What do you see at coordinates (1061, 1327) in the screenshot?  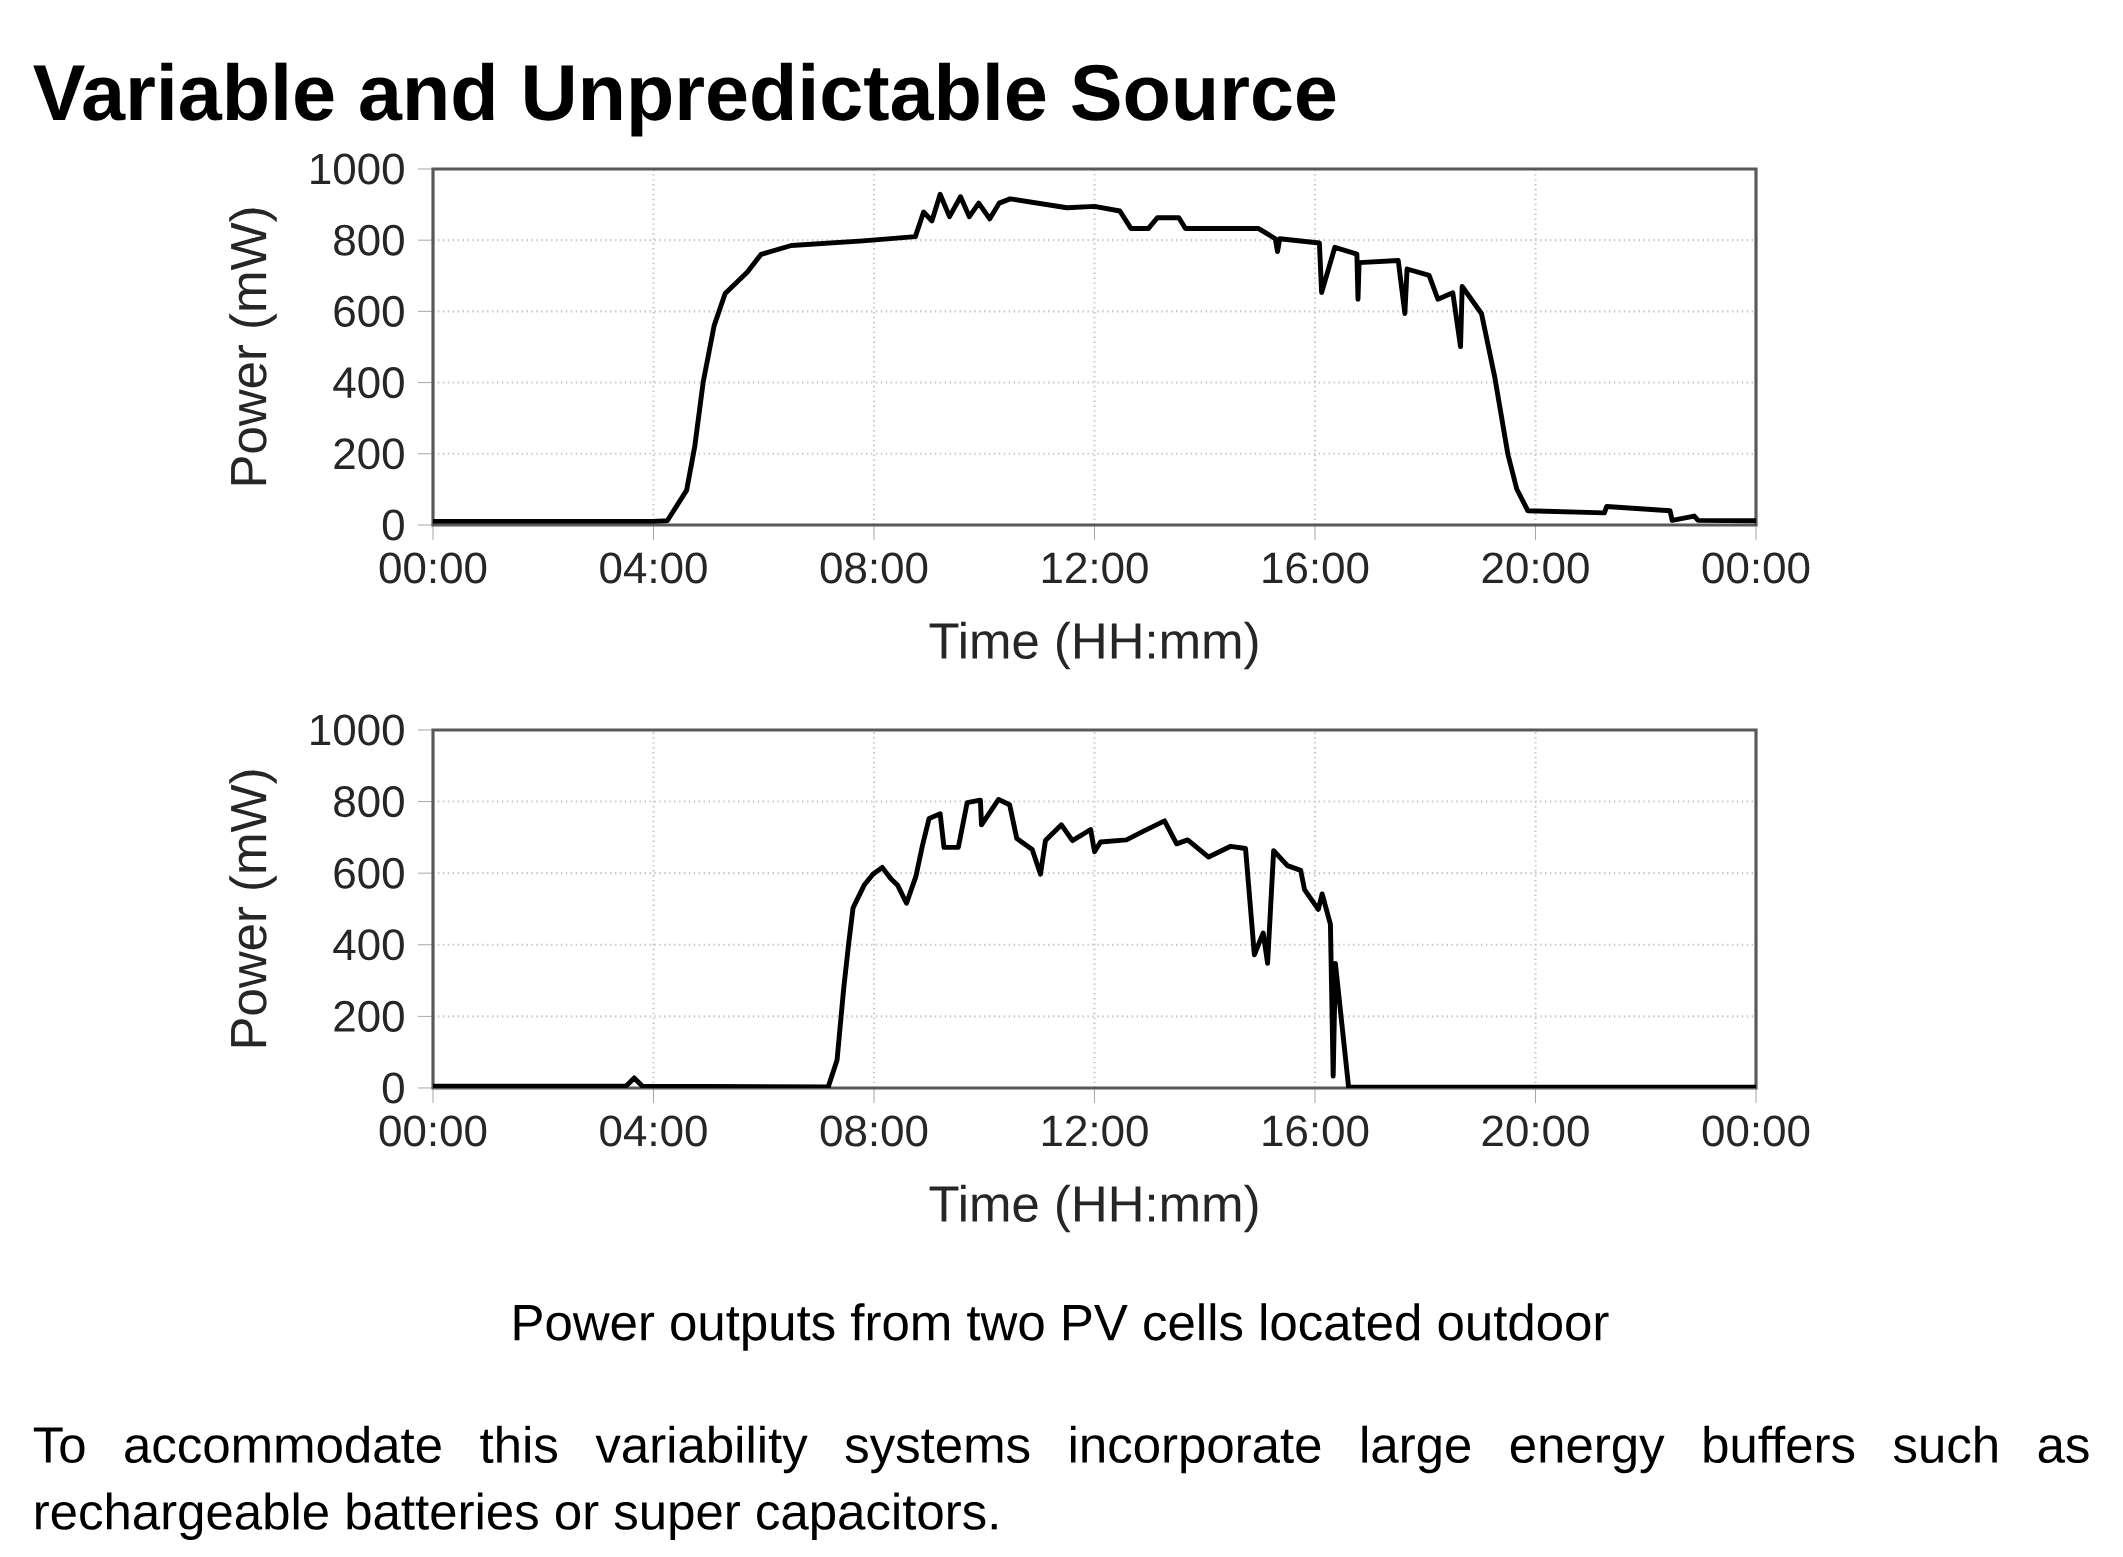 I see `text: Power outputs from two PV cells located outdoor` at bounding box center [1061, 1327].